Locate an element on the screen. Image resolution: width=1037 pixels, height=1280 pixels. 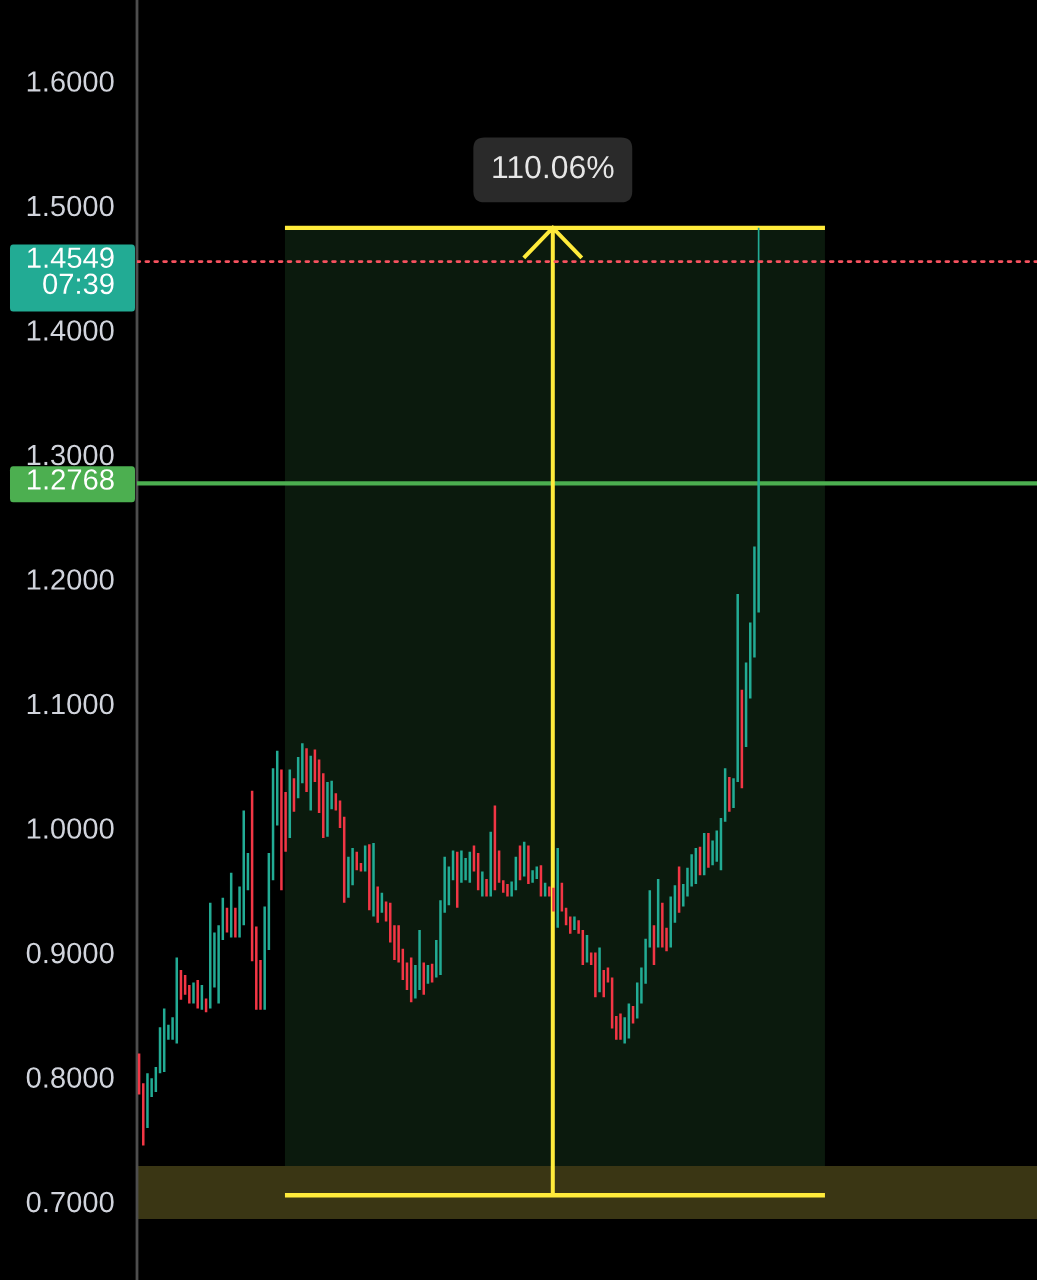
y-tick-label: 0.9000 is located at coordinates (70, 953).